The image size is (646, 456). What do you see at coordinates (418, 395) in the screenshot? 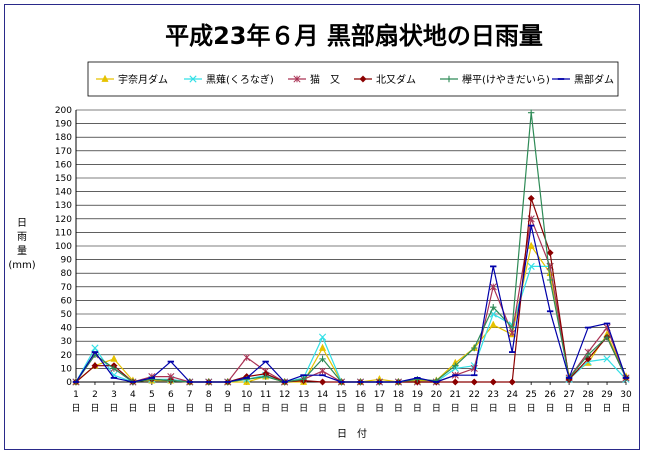
I see `x-tick-label: 19` at bounding box center [418, 395].